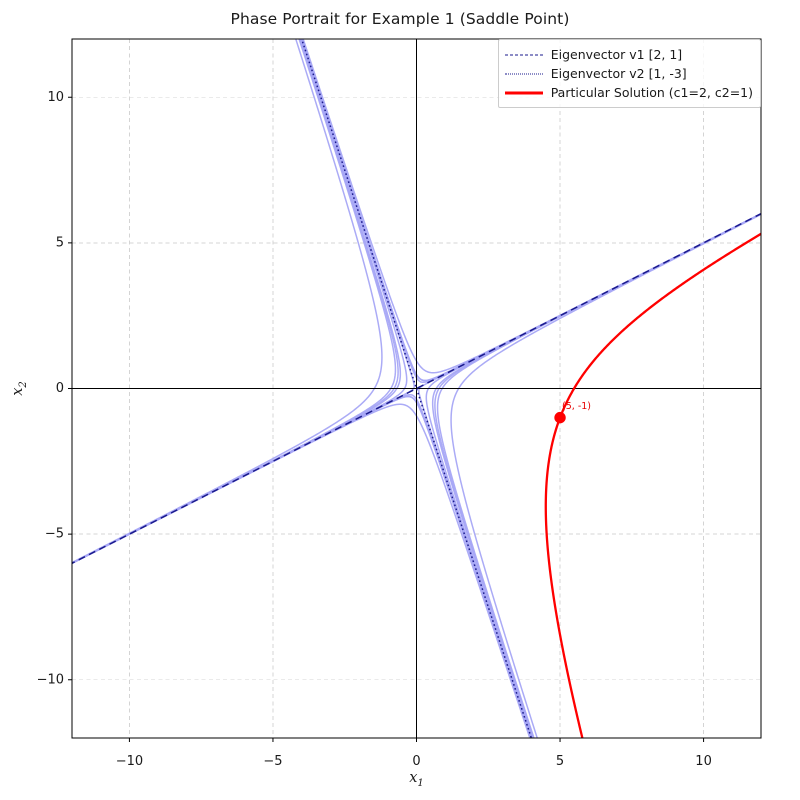 The width and height of the screenshot is (800, 800). What do you see at coordinates (618, 73) in the screenshot?
I see `legend-label-v2: Eigenvector v2 [1, -3]` at bounding box center [618, 73].